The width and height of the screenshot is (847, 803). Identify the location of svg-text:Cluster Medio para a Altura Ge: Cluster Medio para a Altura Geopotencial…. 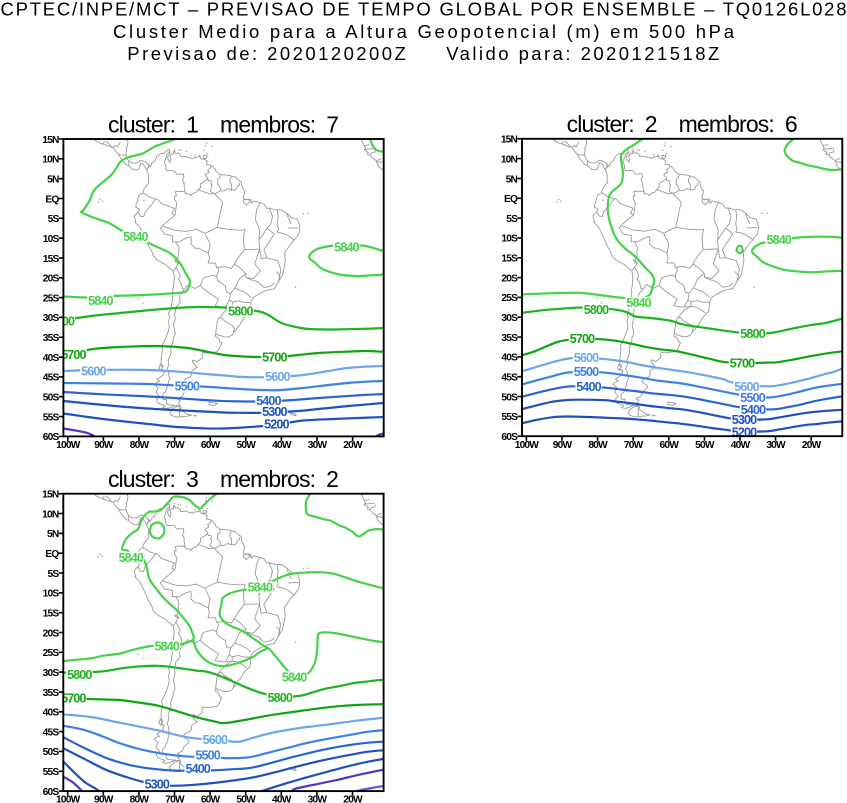
(424, 31).